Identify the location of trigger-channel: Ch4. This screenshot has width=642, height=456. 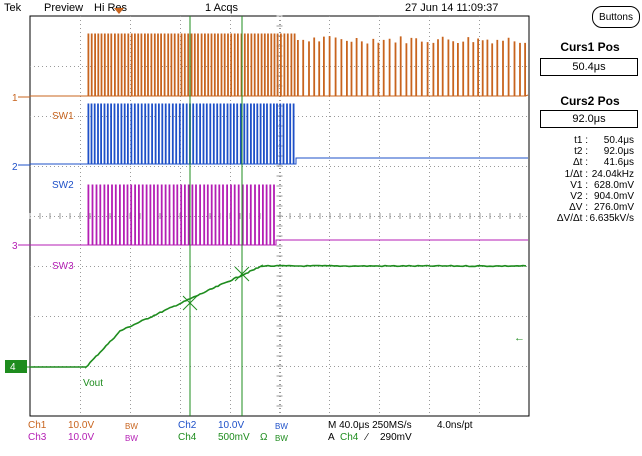
(349, 437).